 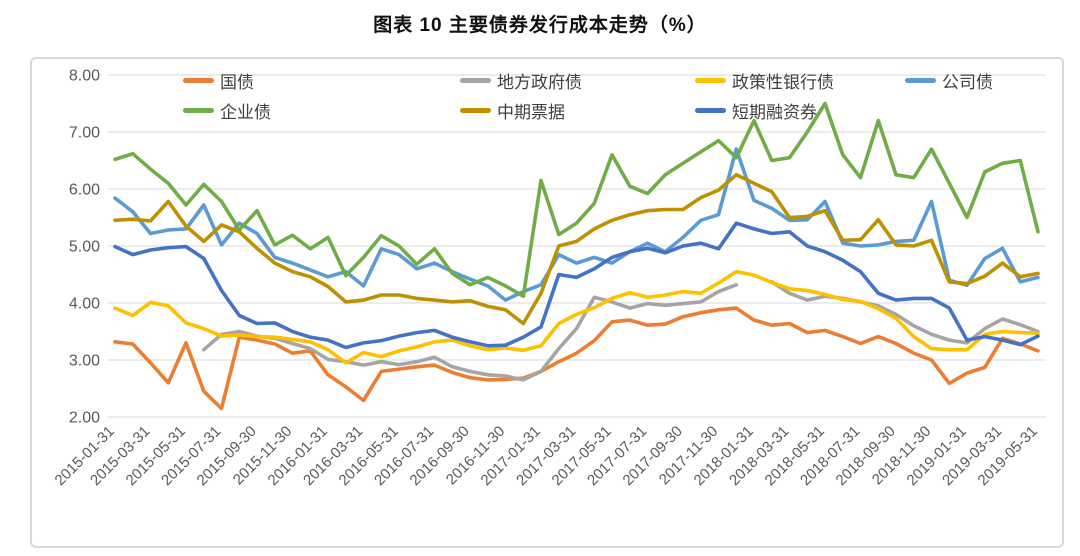 What do you see at coordinates (920, 80) in the screenshot?
I see `legend-swatch-corporate` at bounding box center [920, 80].